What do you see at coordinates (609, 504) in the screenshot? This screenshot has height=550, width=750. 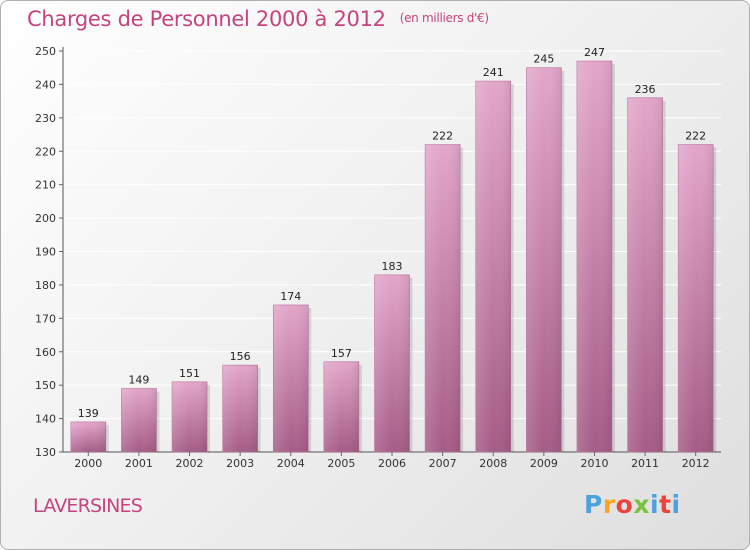 I see `logo-letter: r` at bounding box center [609, 504].